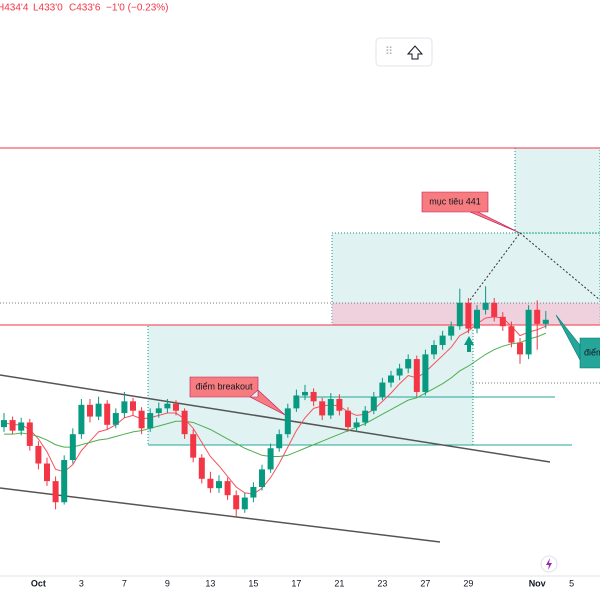 This screenshot has width=600, height=600. Describe the element at coordinates (14, 8) in the screenshot. I see `legend-value: H434'4` at that location.